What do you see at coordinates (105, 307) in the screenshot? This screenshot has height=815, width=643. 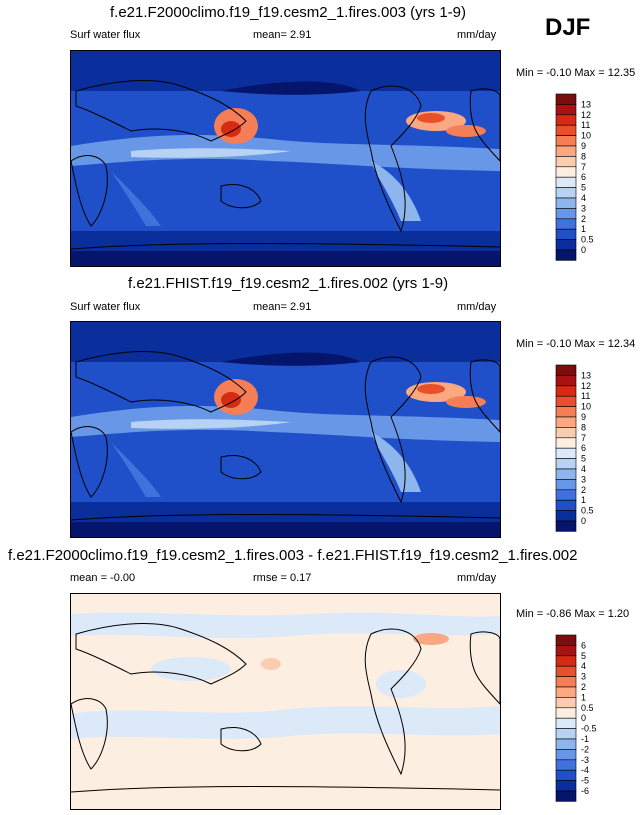 I see `panel2-variable-label: Surf water flux` at bounding box center [105, 307].